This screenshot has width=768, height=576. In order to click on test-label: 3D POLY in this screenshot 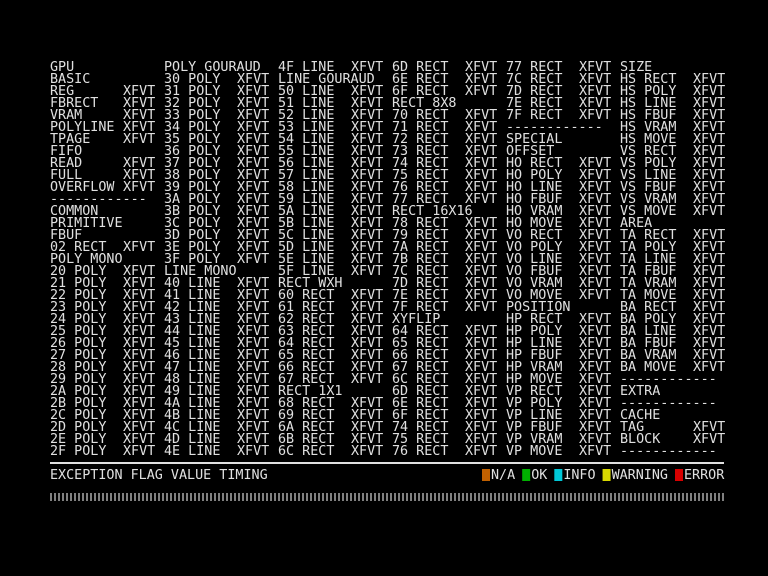, I will do `click(192, 235)`.